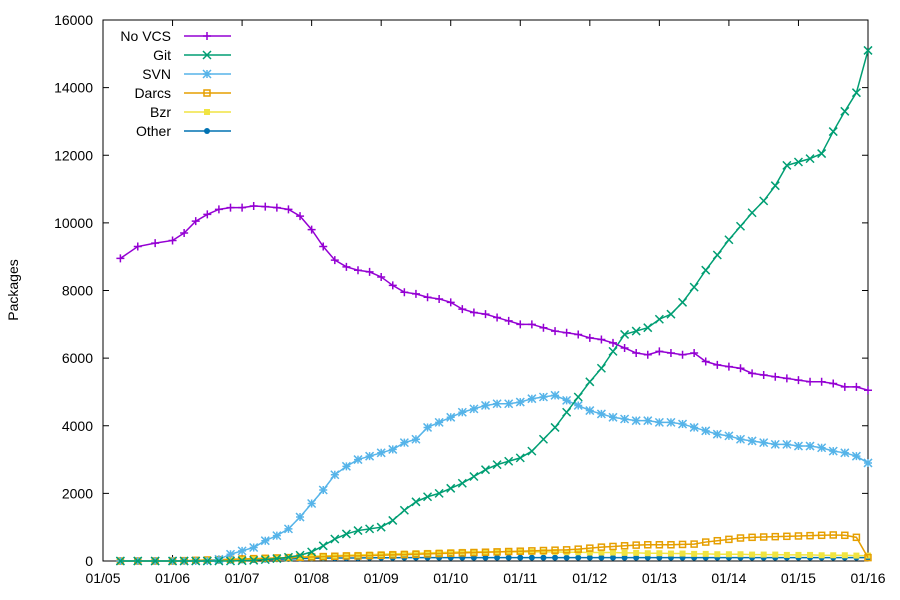 Image resolution: width=900 pixels, height=600 pixels. What do you see at coordinates (13, 289) in the screenshot?
I see `y-axis-label: Packages` at bounding box center [13, 289].